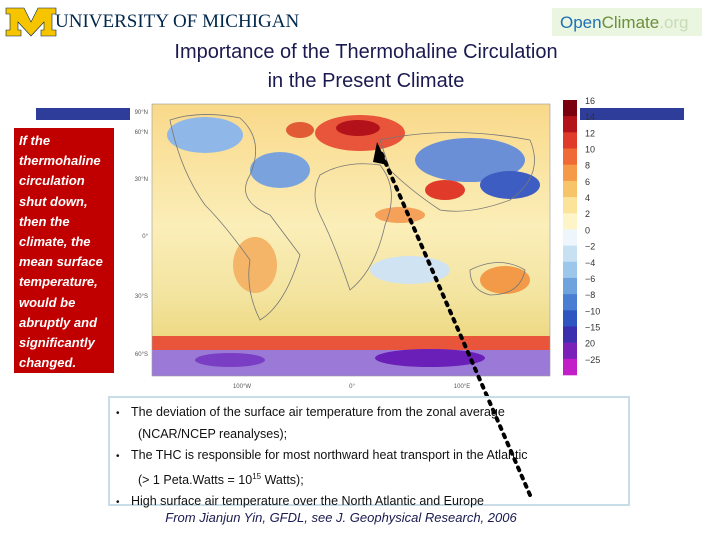 Image resolution: width=720 pixels, height=540 pixels. I want to click on colorbar-label: −25, so click(592, 360).